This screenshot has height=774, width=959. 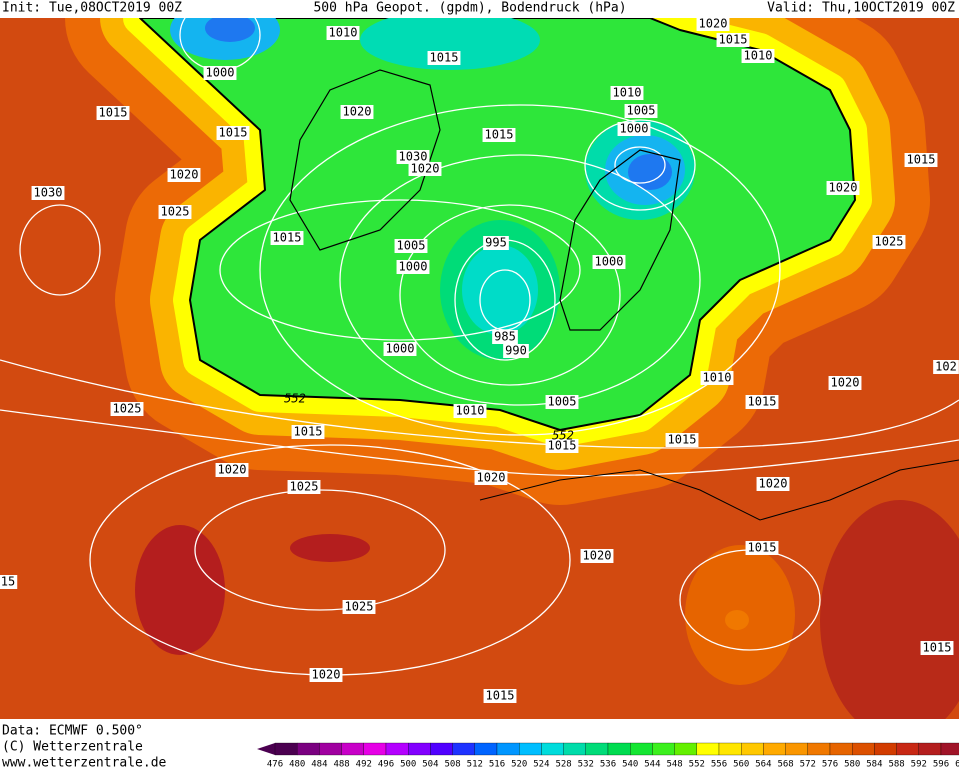 I want to click on isobar-label: 102, so click(x=946, y=367).